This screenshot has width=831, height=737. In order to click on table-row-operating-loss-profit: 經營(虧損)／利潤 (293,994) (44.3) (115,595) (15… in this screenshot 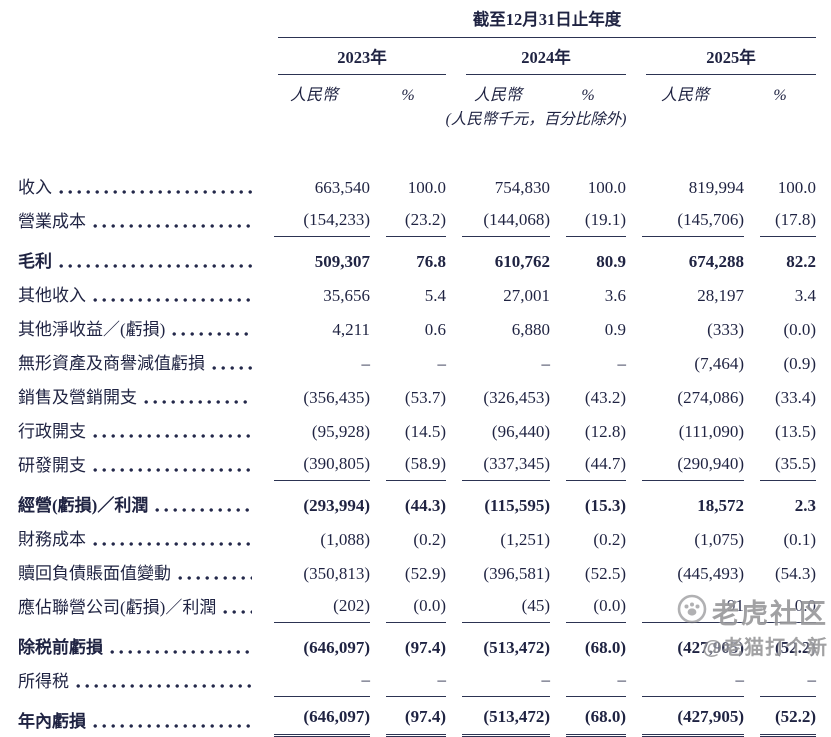, I will do `click(417, 501)`.